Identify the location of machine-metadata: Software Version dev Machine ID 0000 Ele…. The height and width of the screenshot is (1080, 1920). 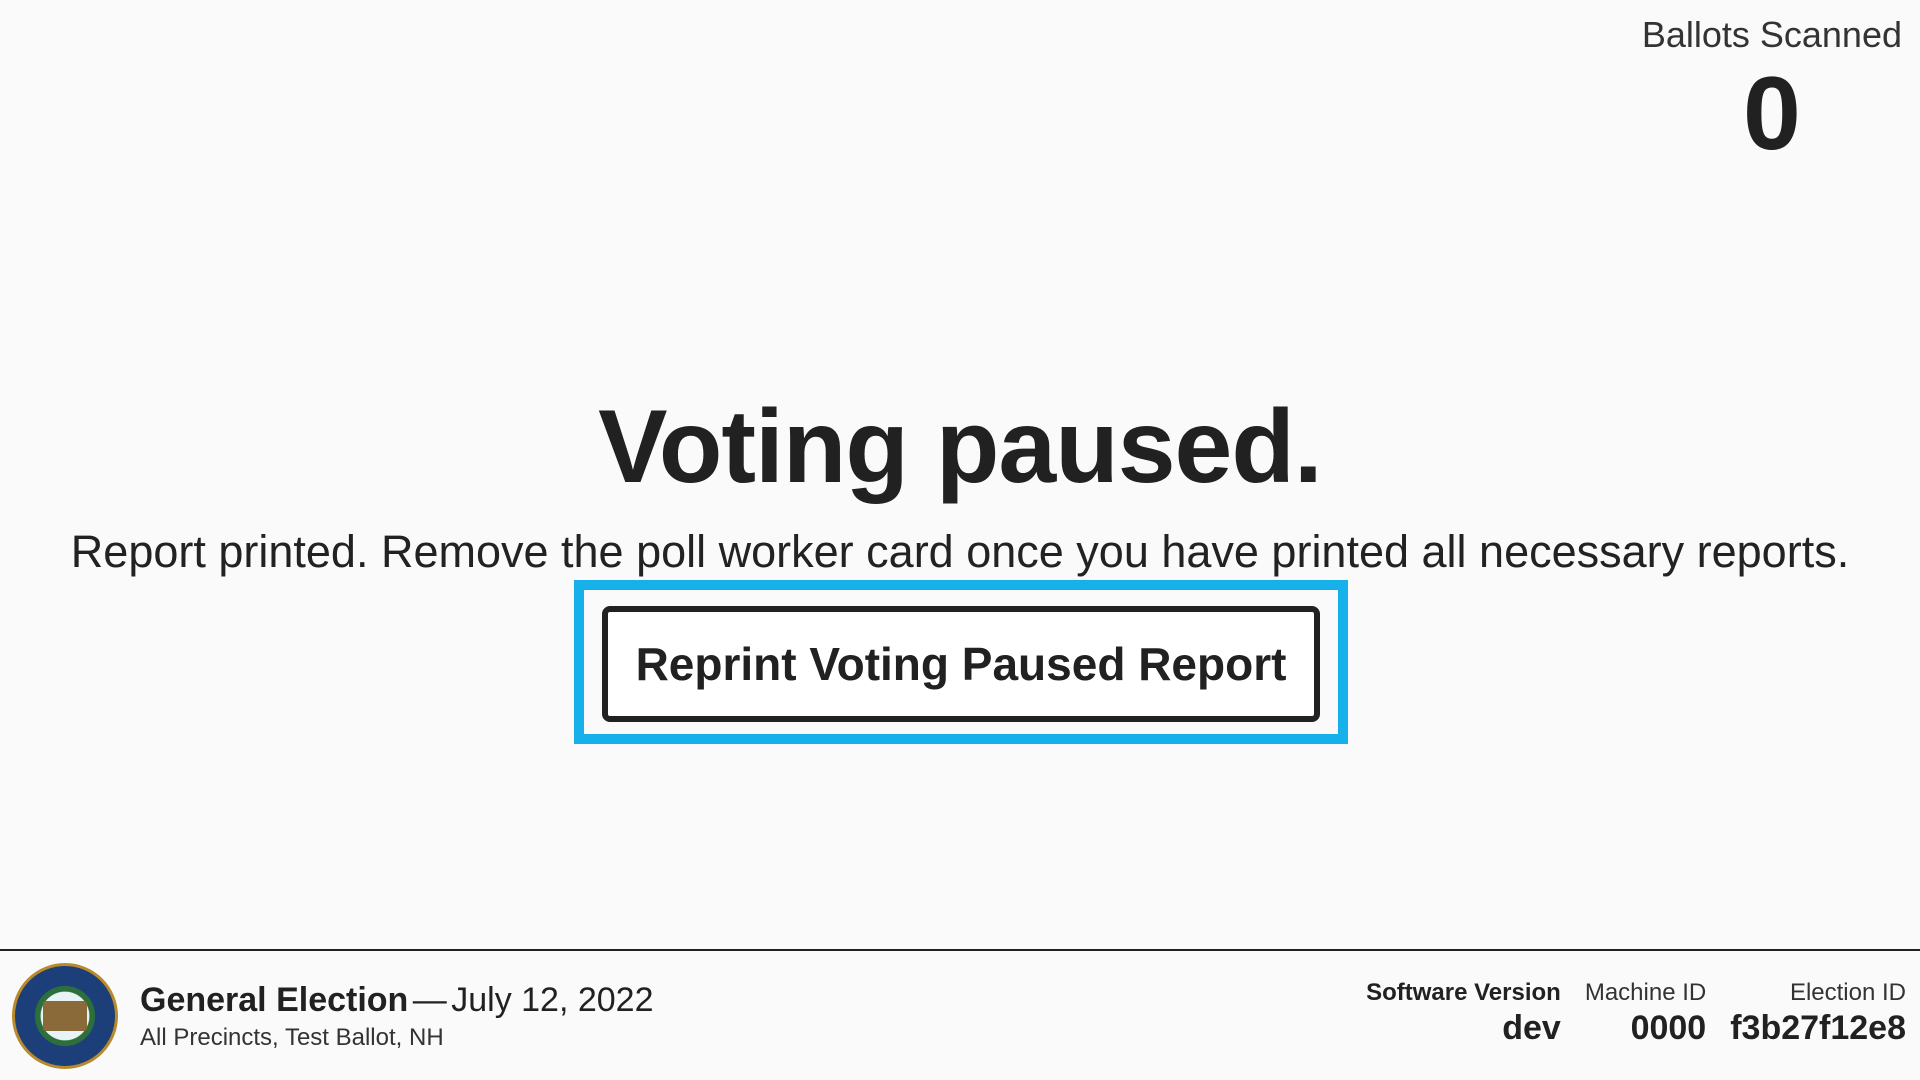
(1636, 1013).